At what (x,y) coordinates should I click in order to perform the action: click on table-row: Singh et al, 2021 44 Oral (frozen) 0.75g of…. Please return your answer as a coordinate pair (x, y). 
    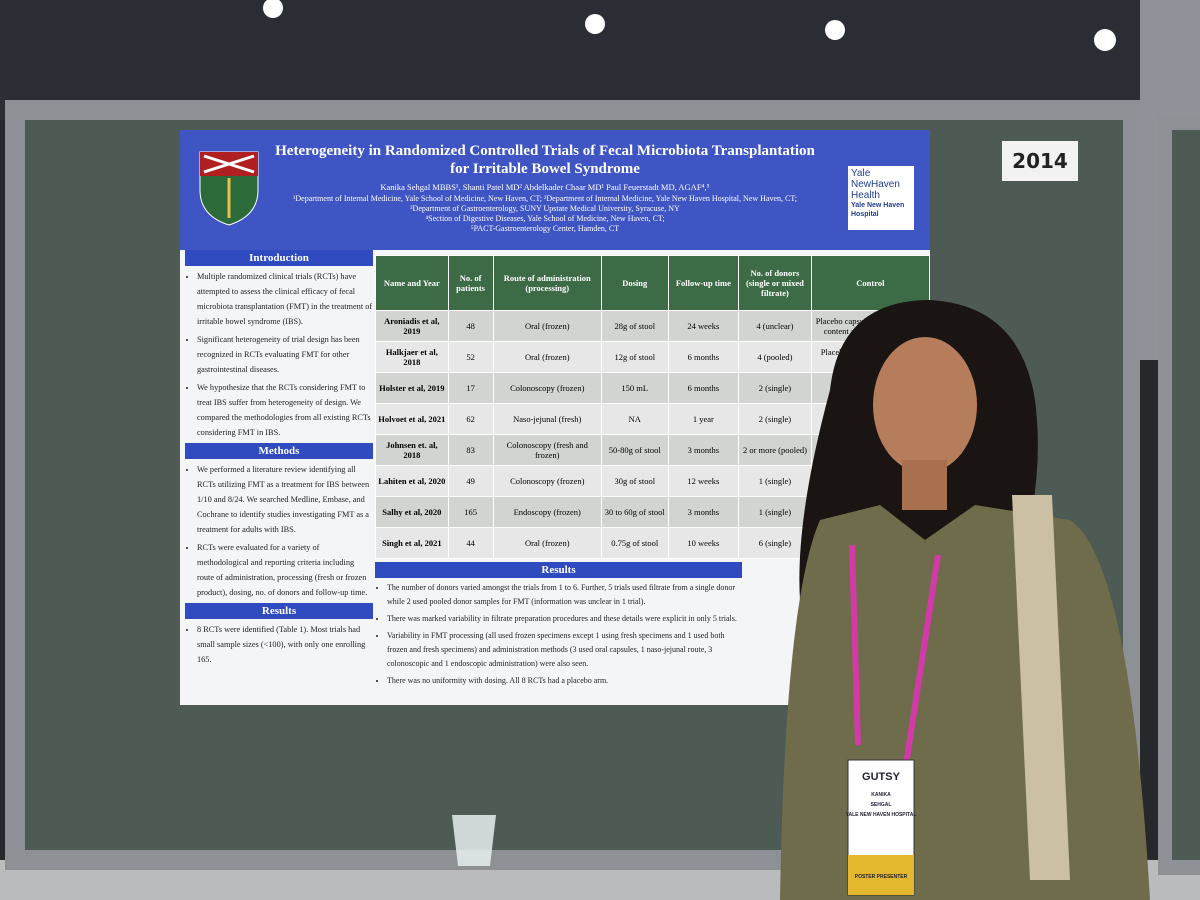
    Looking at the image, I should click on (653, 543).